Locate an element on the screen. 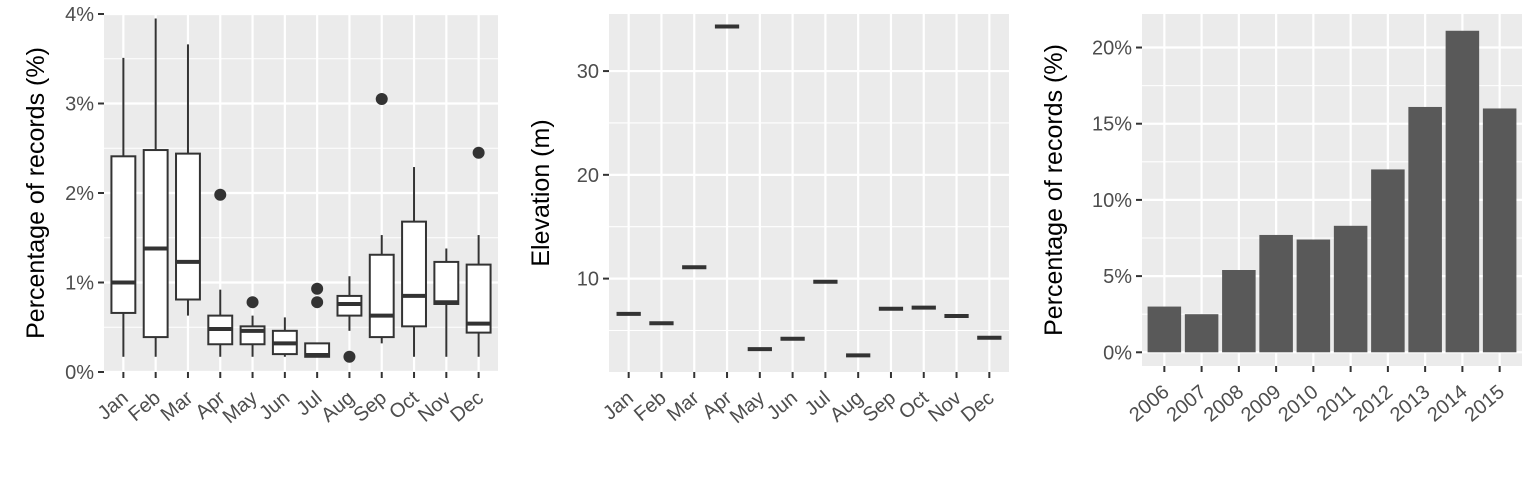 Image resolution: width=1536 pixels, height=485 pixels. bar-2007 is located at coordinates (1201, 333).